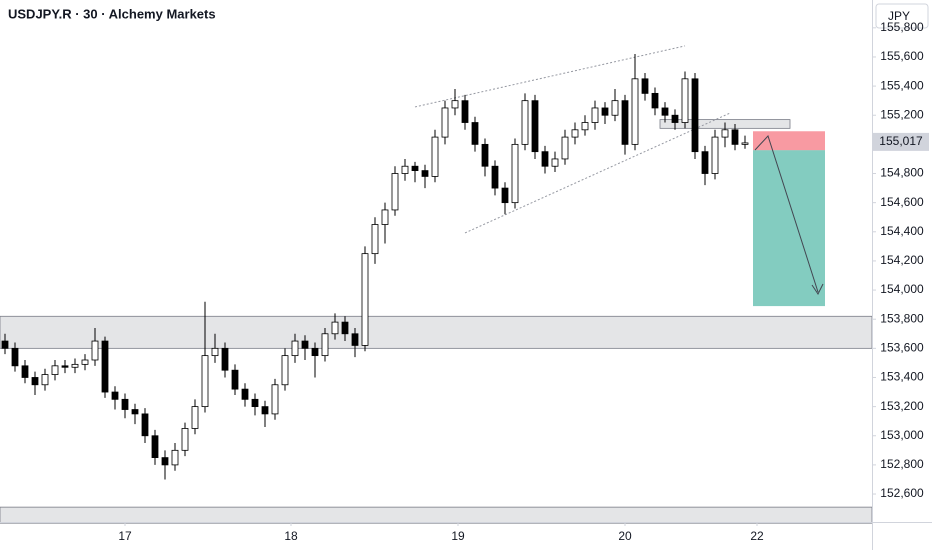 The image size is (932, 550). Describe the element at coordinates (902, 231) in the screenshot. I see `y-tick-label: 154,400` at that location.